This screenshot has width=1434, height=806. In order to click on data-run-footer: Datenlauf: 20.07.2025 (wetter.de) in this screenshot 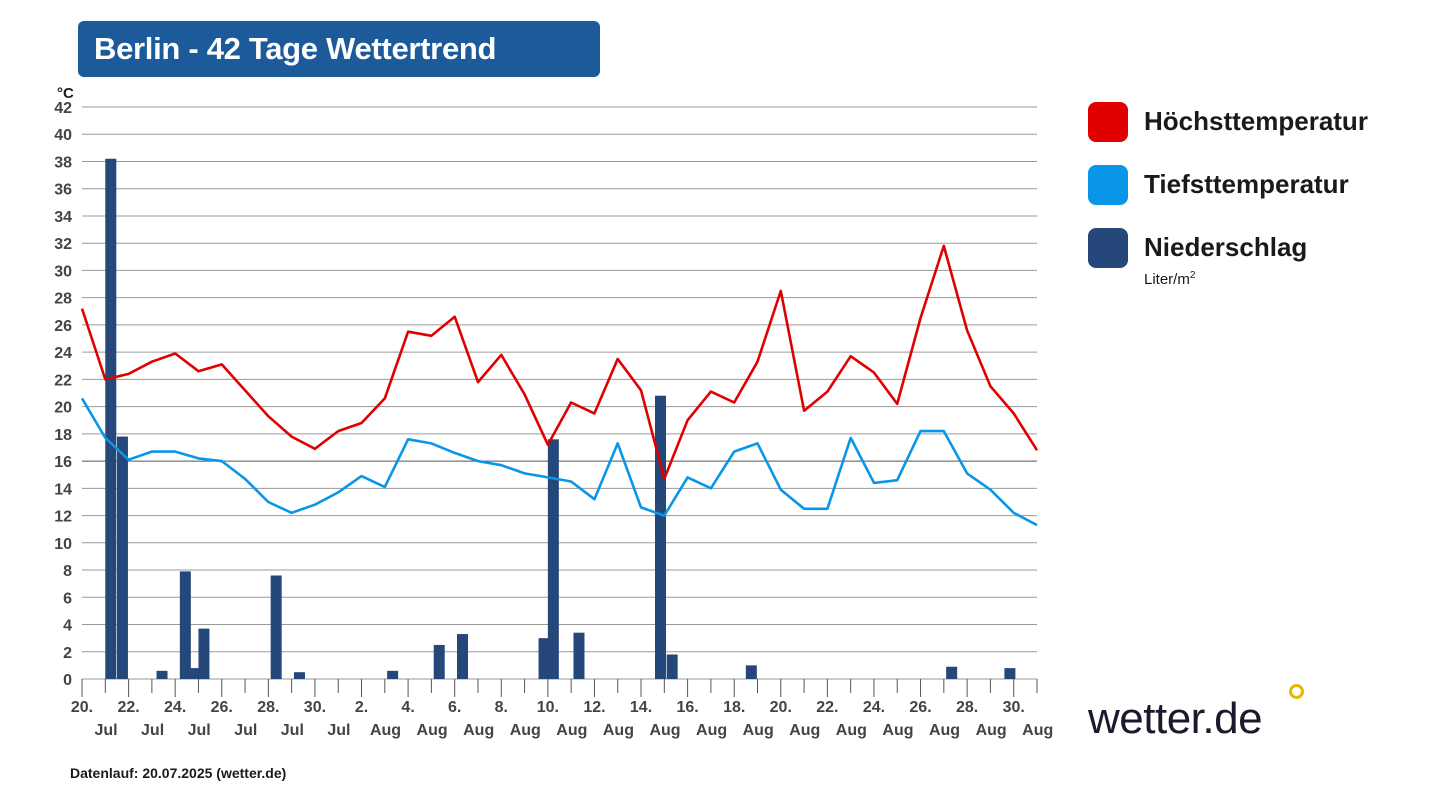, I will do `click(178, 773)`.